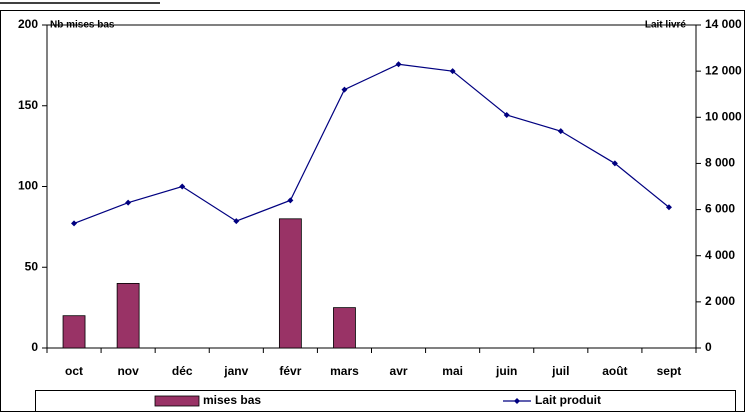 This screenshot has width=745, height=412. What do you see at coordinates (669, 371) in the screenshot?
I see `x-tick-label: sept` at bounding box center [669, 371].